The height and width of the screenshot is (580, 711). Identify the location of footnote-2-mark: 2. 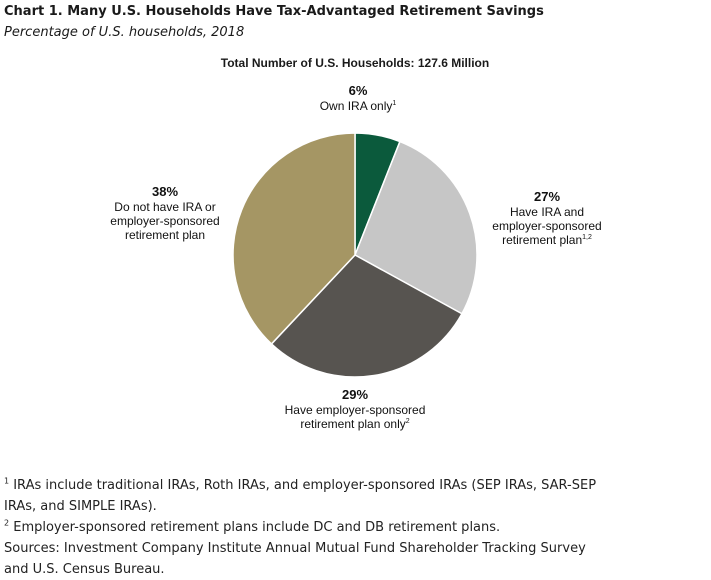
(7, 523).